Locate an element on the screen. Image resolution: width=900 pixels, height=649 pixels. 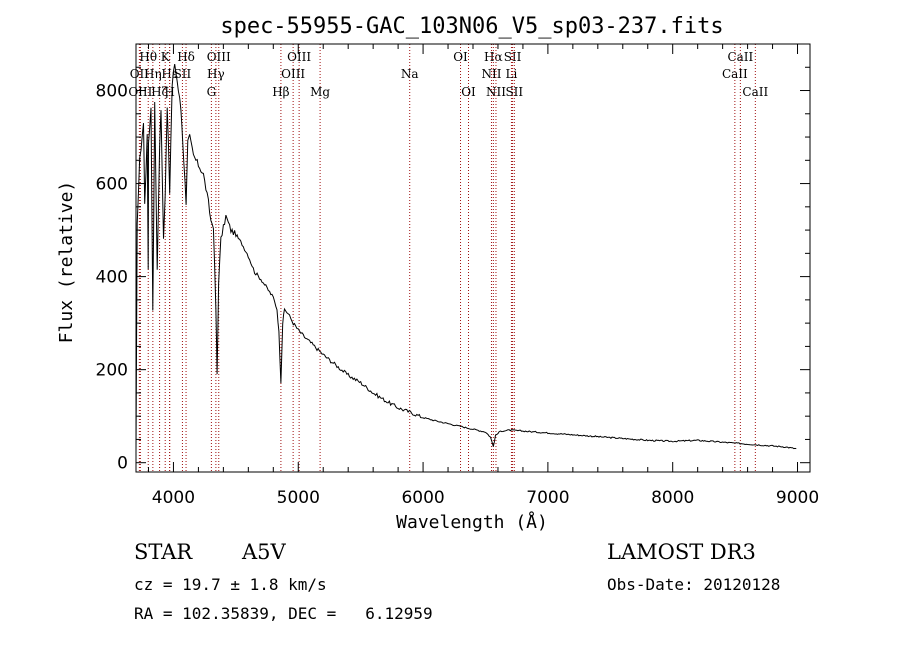
coordinates-text: RA = 102.35839, DEC = 6.12959 is located at coordinates (283, 613).